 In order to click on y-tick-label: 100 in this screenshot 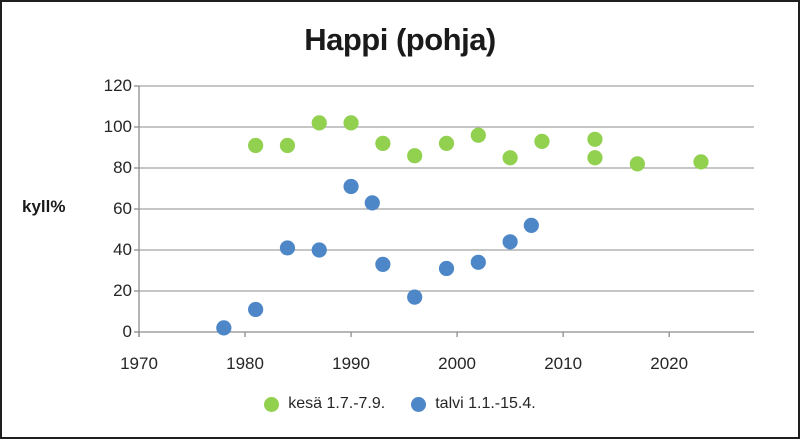, I will do `click(117, 126)`.